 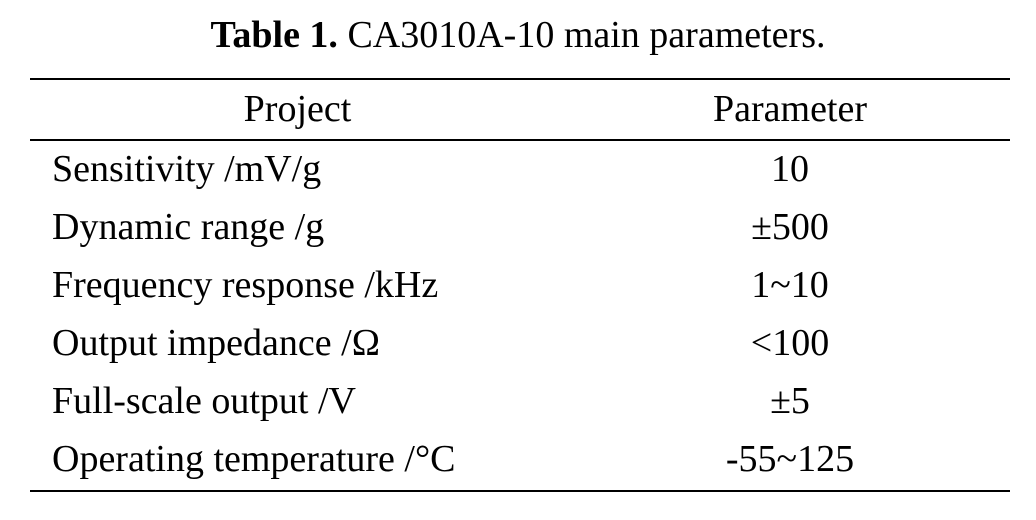 I want to click on header-project: Project, so click(x=297, y=109).